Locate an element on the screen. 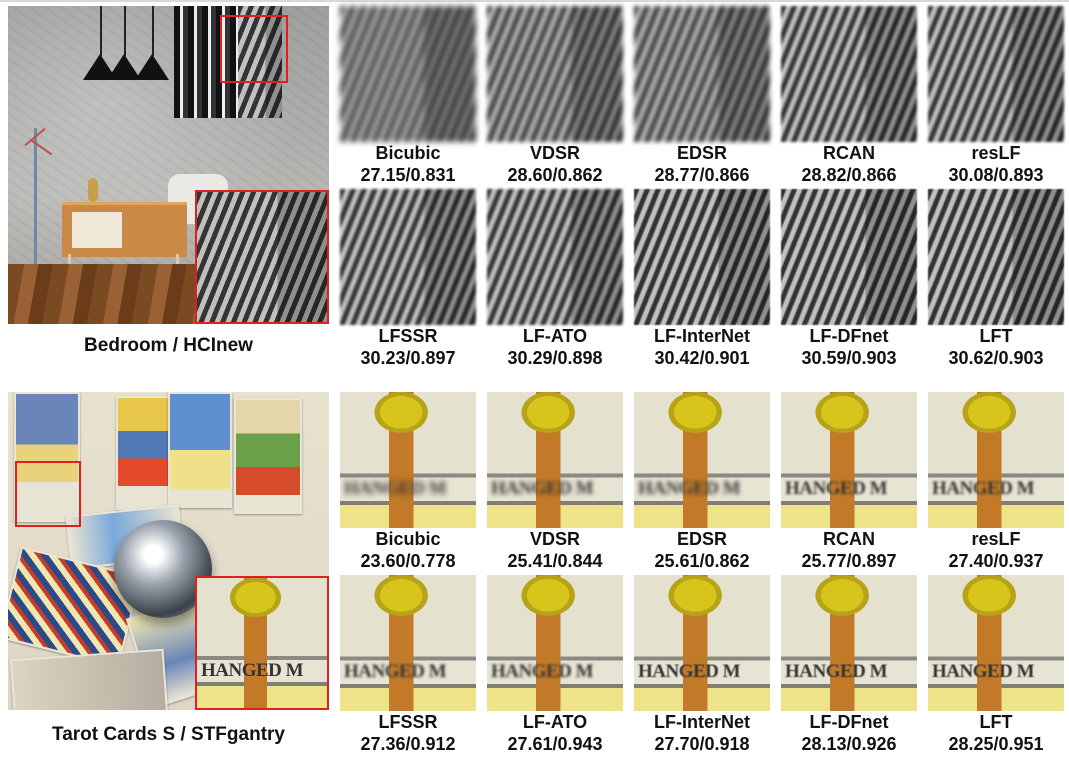 This screenshot has width=1069, height=767. psnr-ssim-score: 27.15/0.831 is located at coordinates (408, 175).